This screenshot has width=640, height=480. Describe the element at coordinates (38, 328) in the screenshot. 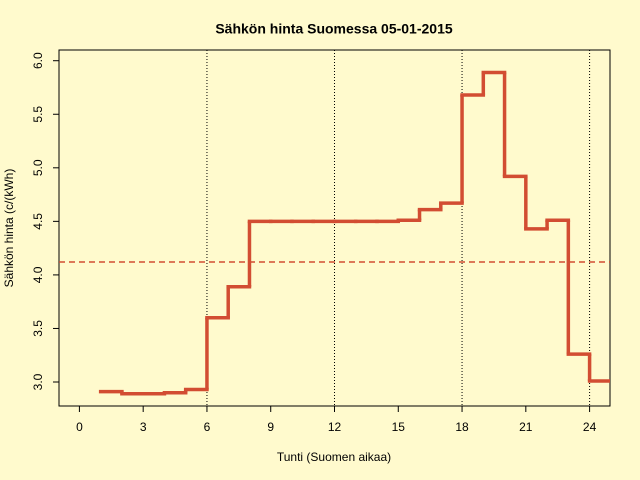

I see `y-tick-label: 3.5` at that location.